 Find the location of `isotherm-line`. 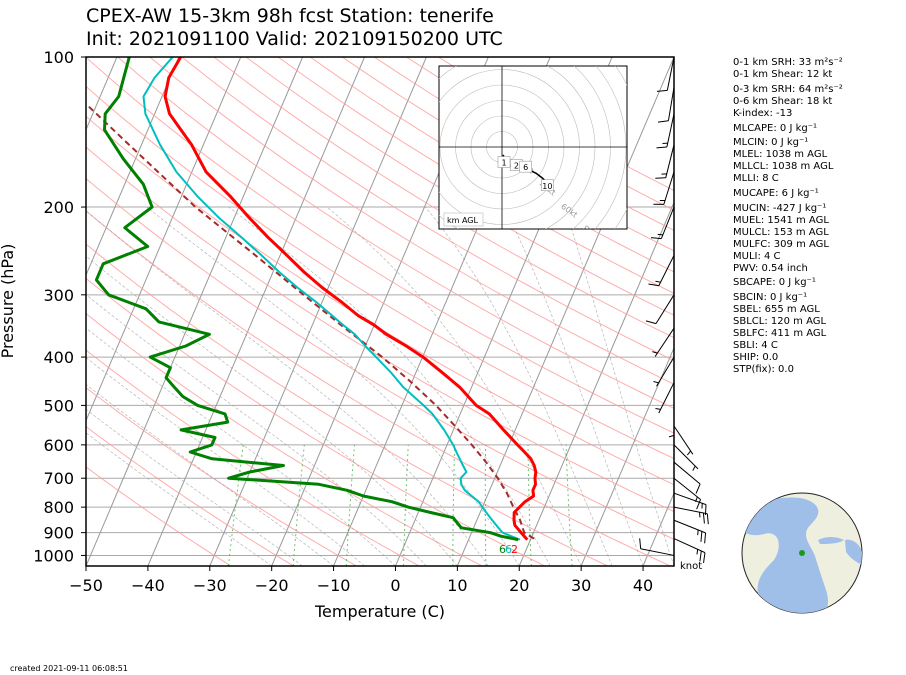

isotherm-line is located at coordinates (164, 239).